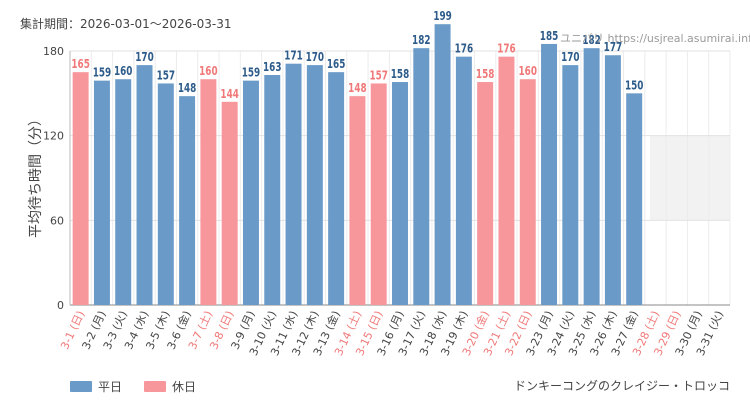  Describe the element at coordinates (690, 178) in the screenshot. I see `background-band` at that location.